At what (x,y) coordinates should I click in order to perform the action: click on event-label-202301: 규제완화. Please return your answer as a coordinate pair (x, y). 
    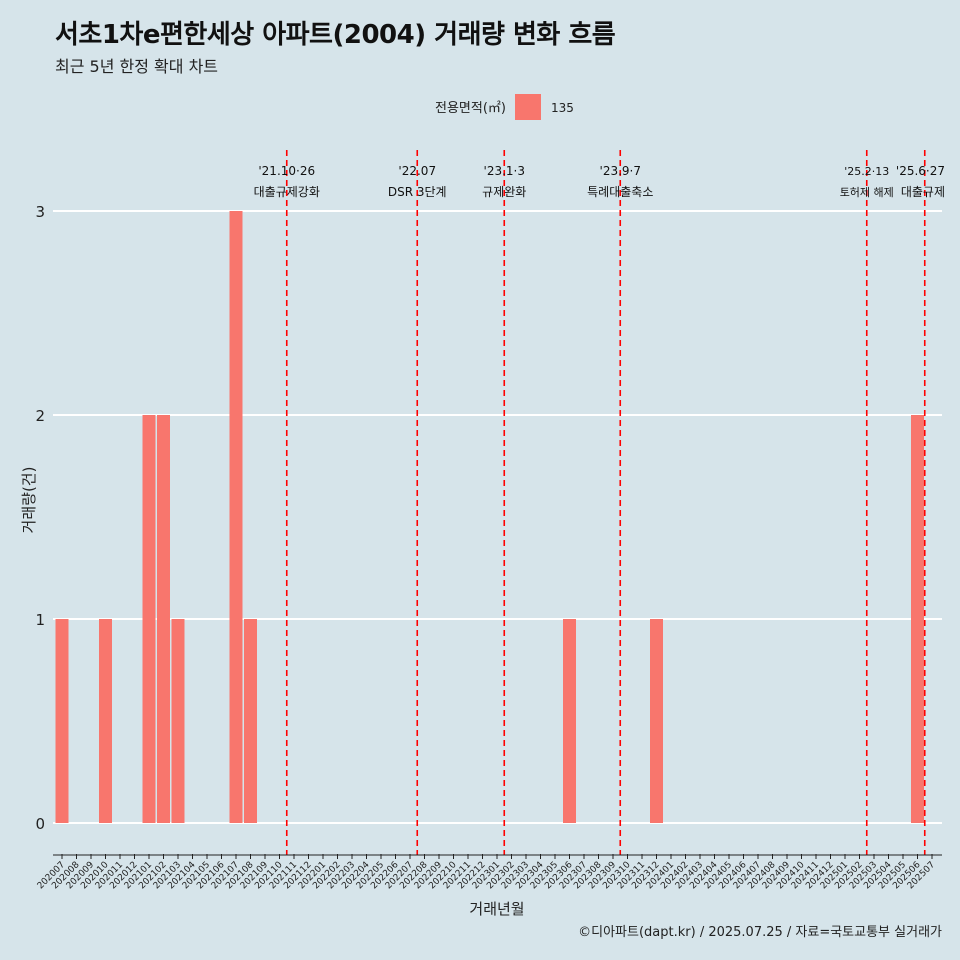
    Looking at the image, I should click on (504, 192).